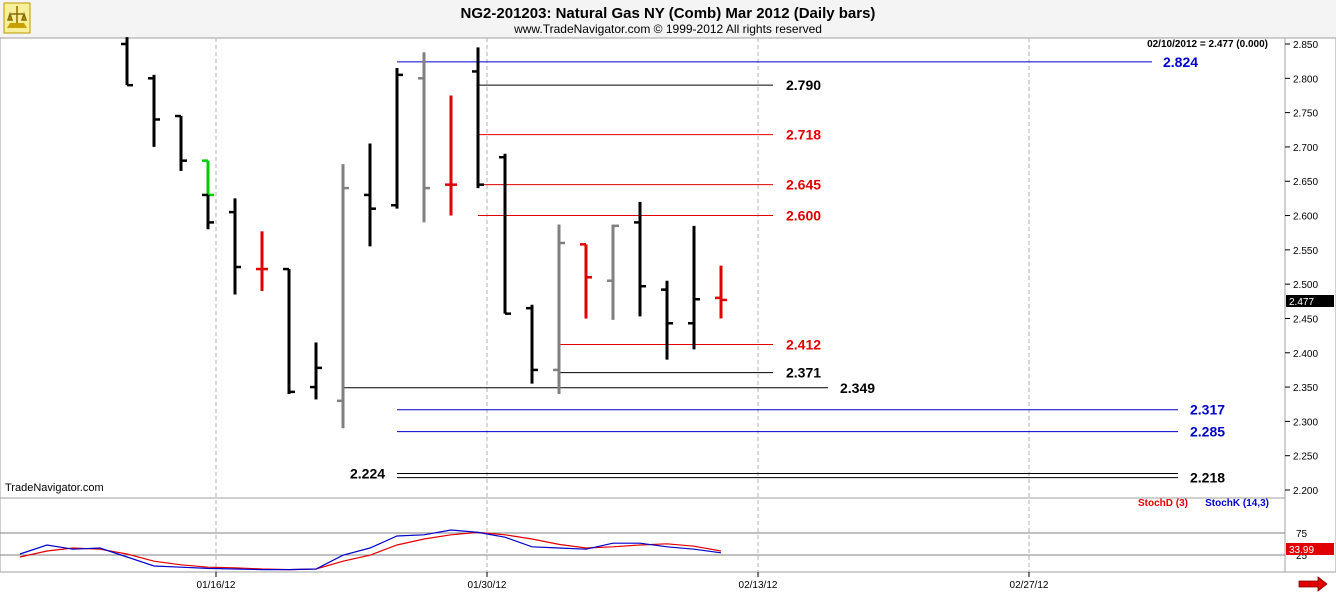 Image resolution: width=1336 pixels, height=594 pixels. I want to click on y-tick-label: 2.850, so click(1305, 45).